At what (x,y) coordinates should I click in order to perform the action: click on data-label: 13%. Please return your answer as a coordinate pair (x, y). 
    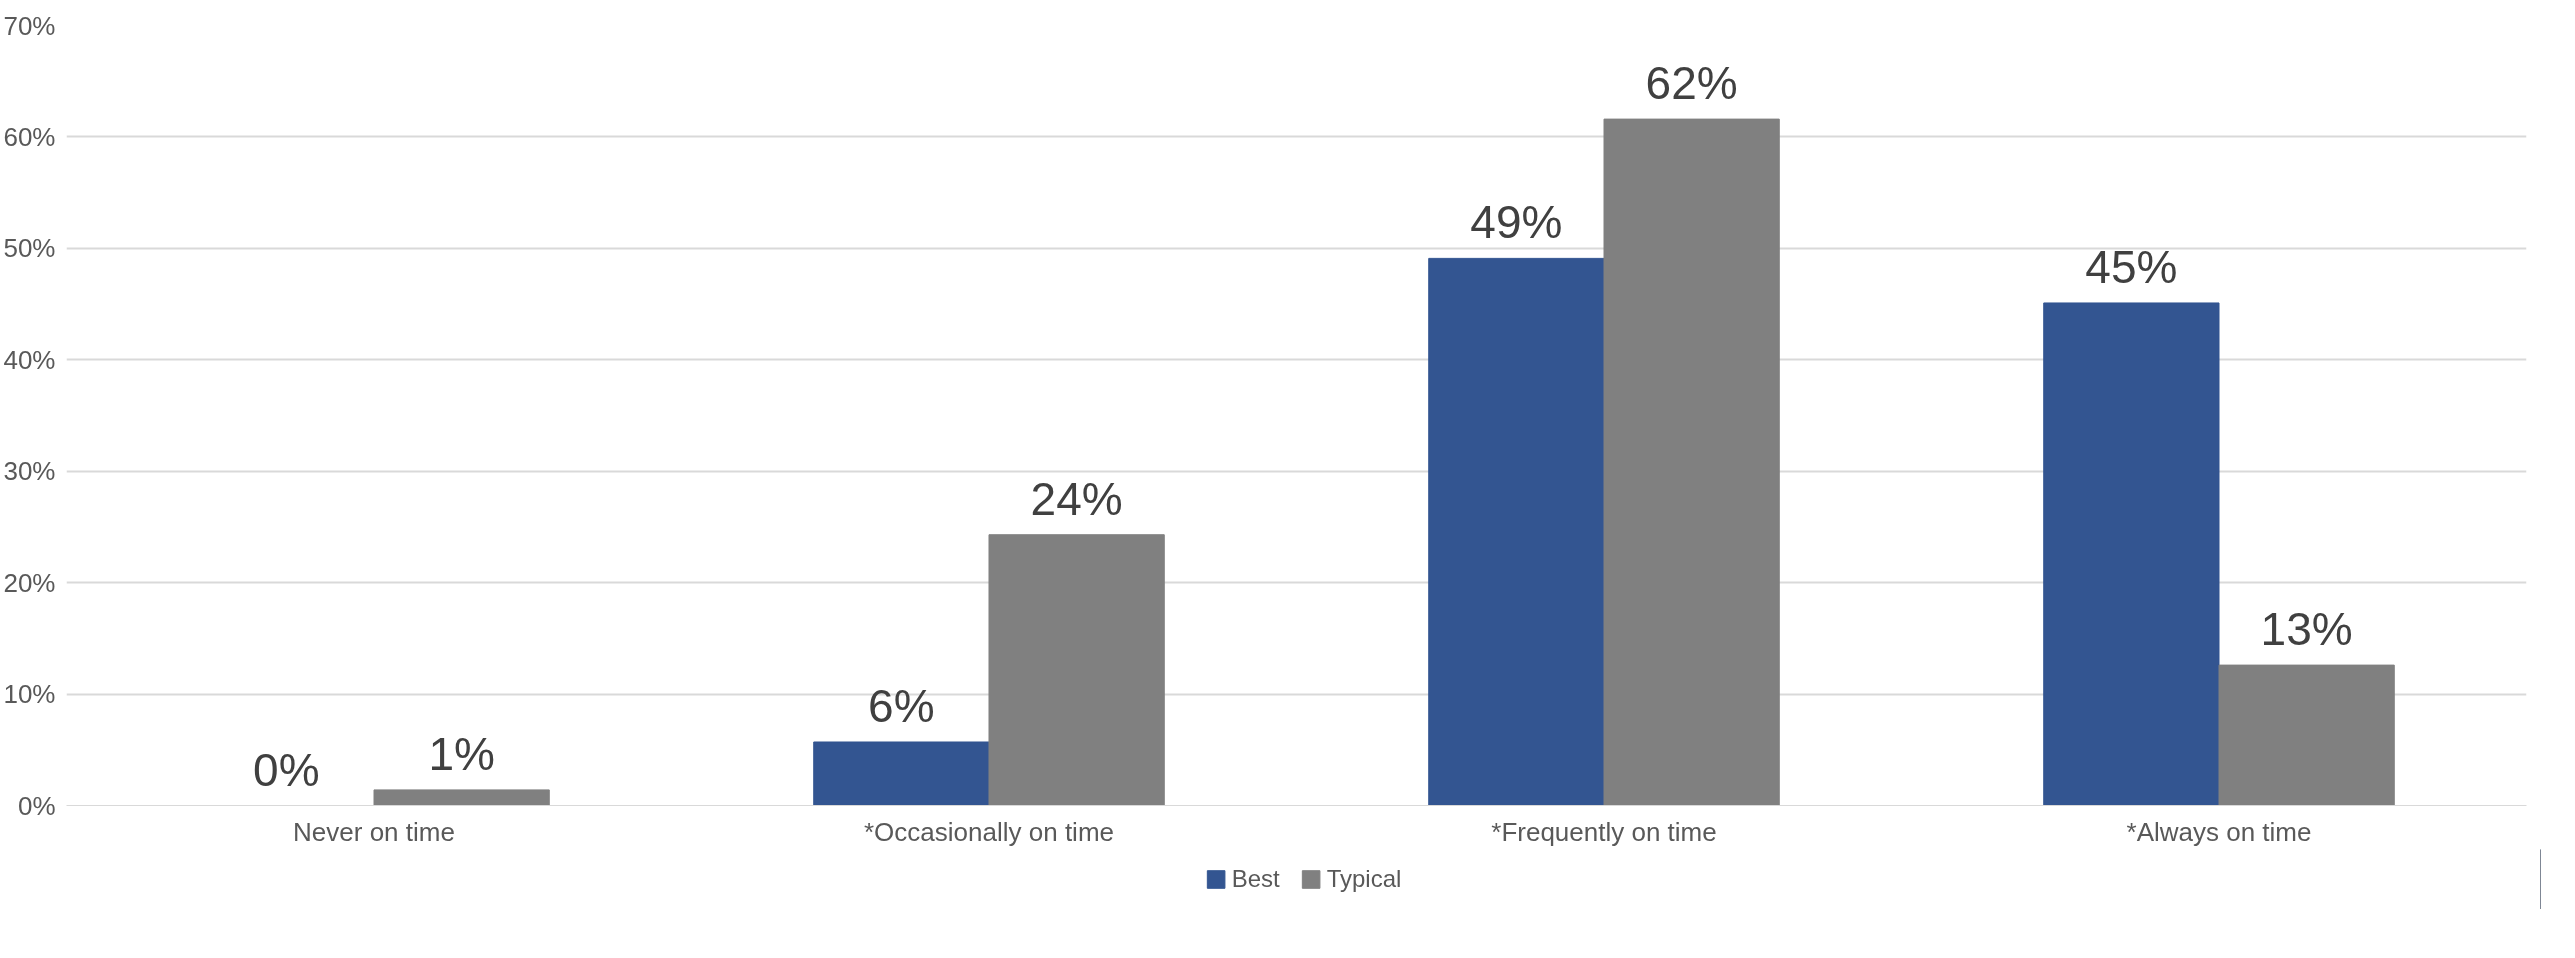
    Looking at the image, I should click on (2306, 629).